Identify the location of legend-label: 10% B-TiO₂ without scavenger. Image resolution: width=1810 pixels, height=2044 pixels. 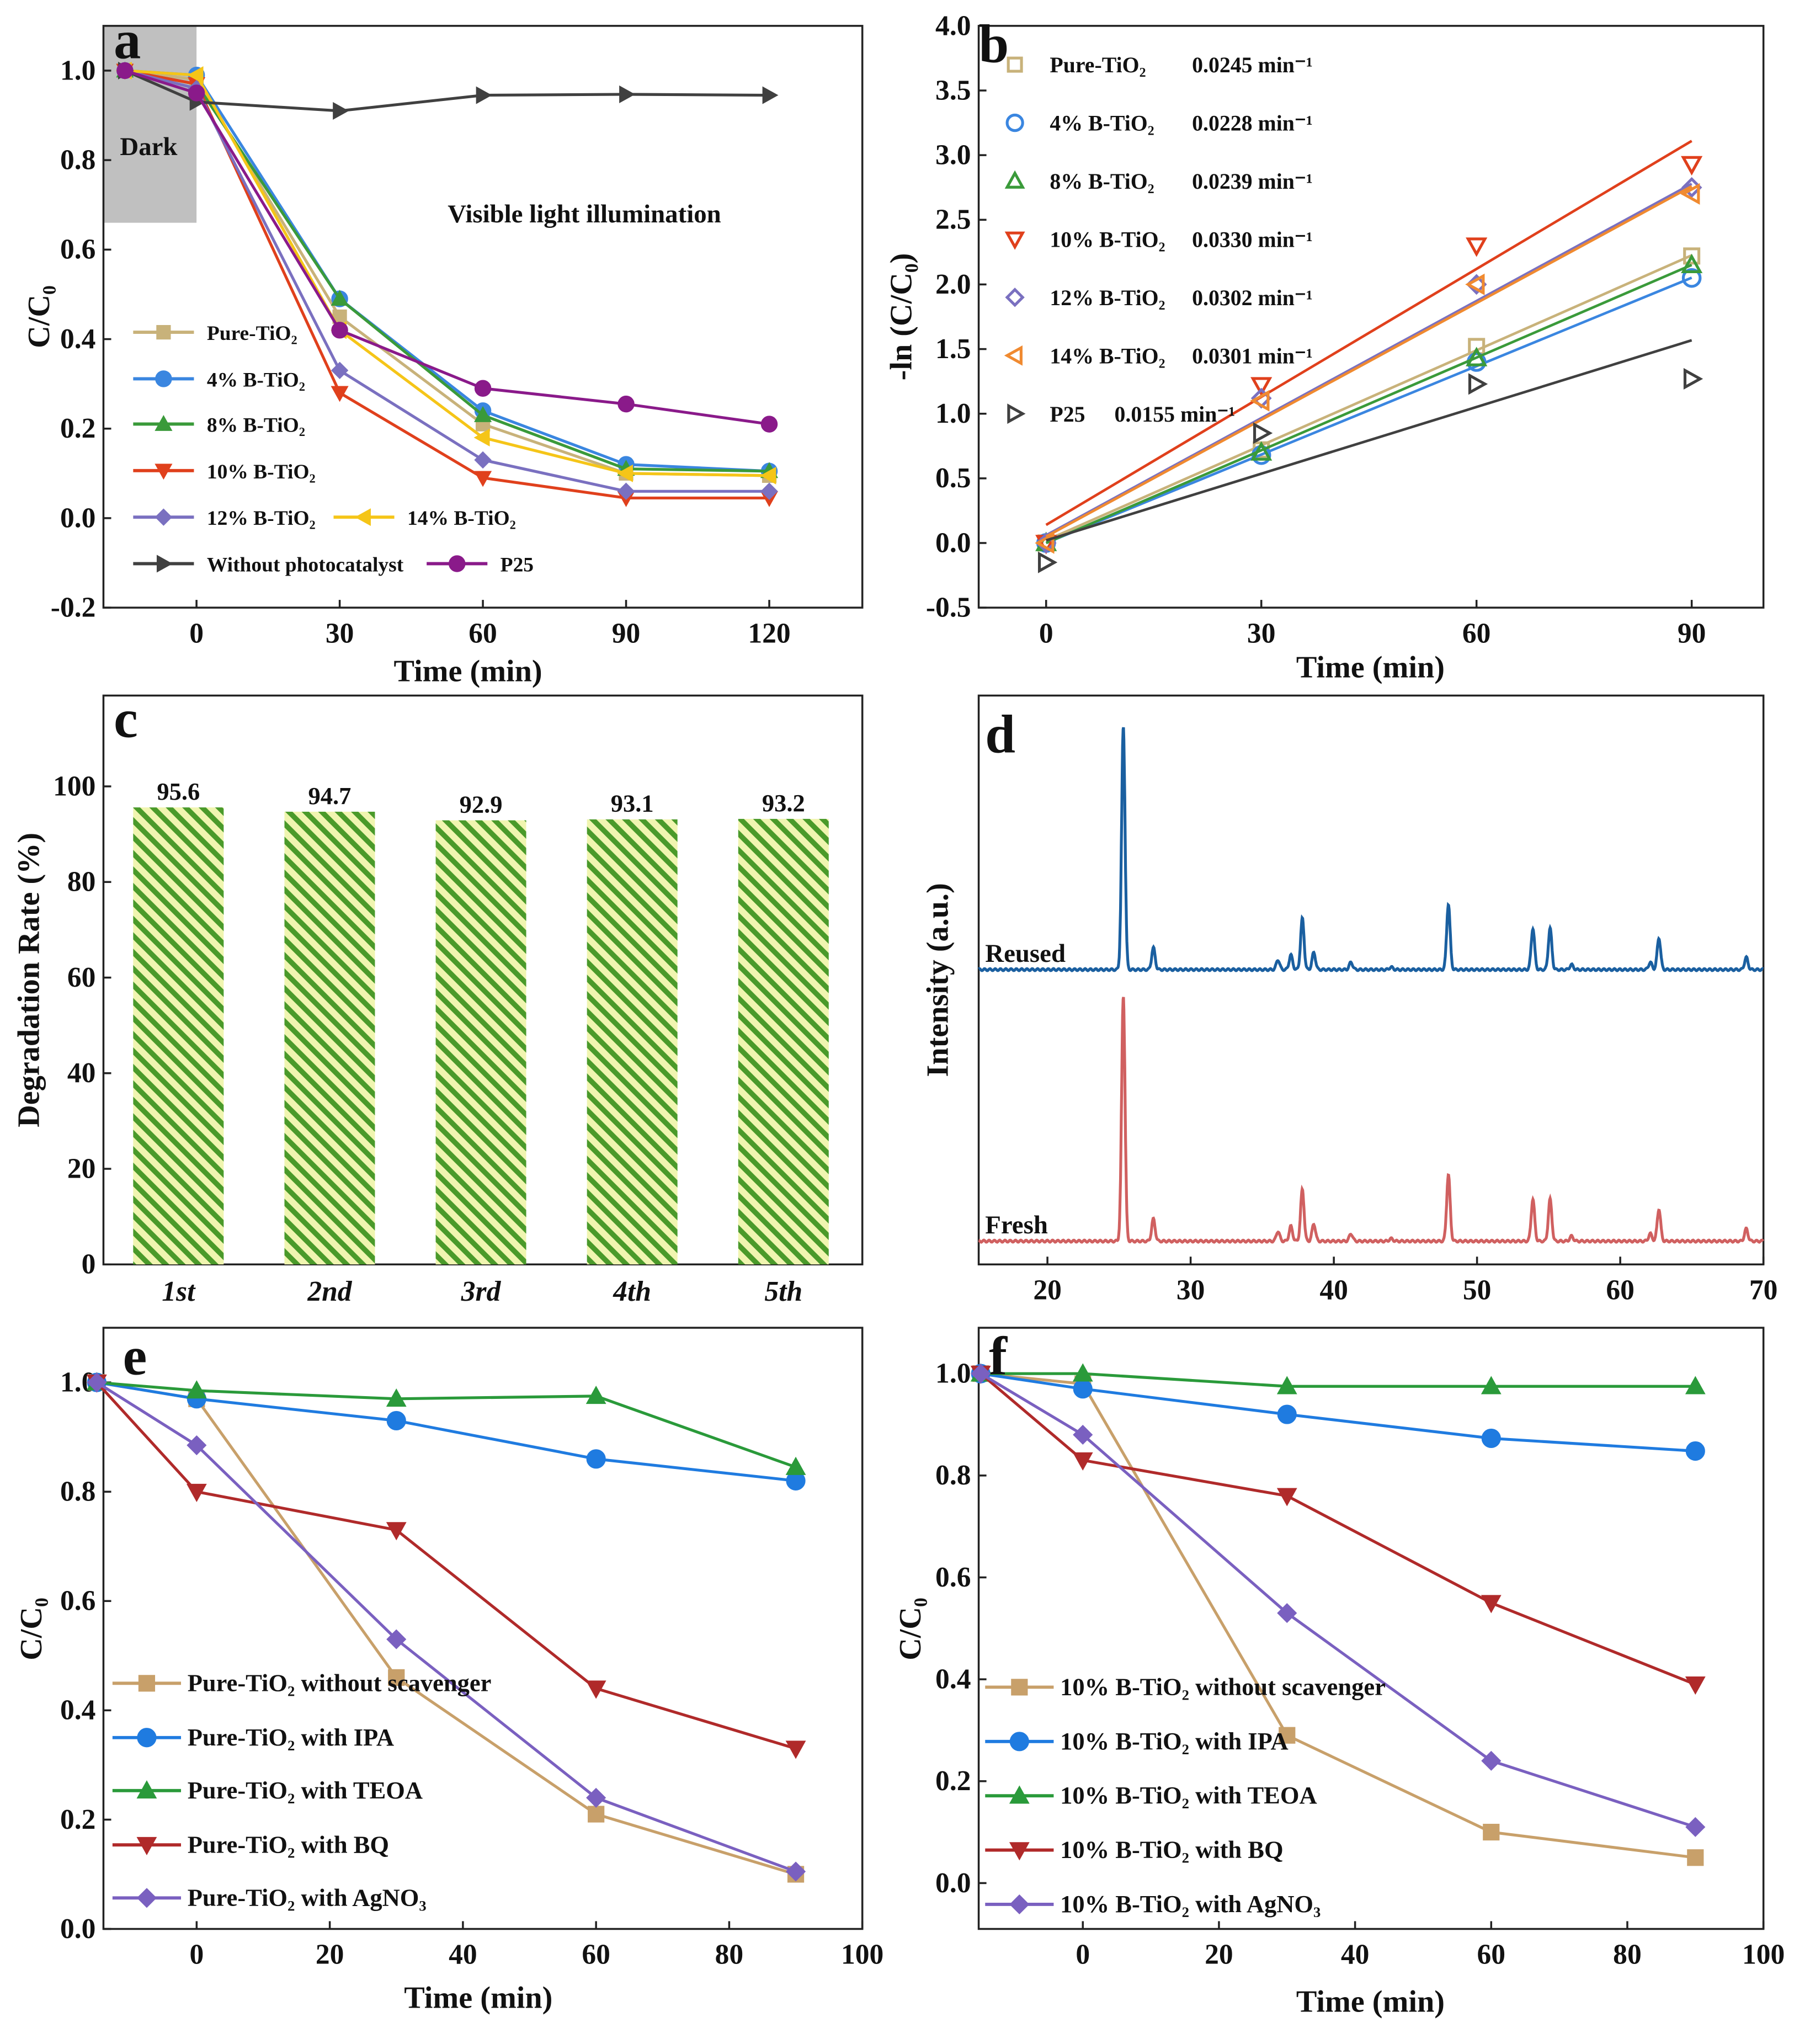
(1223, 1686).